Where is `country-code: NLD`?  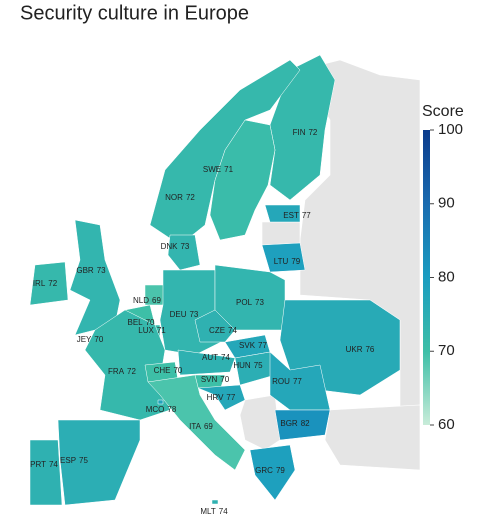 country-code: NLD is located at coordinates (141, 300).